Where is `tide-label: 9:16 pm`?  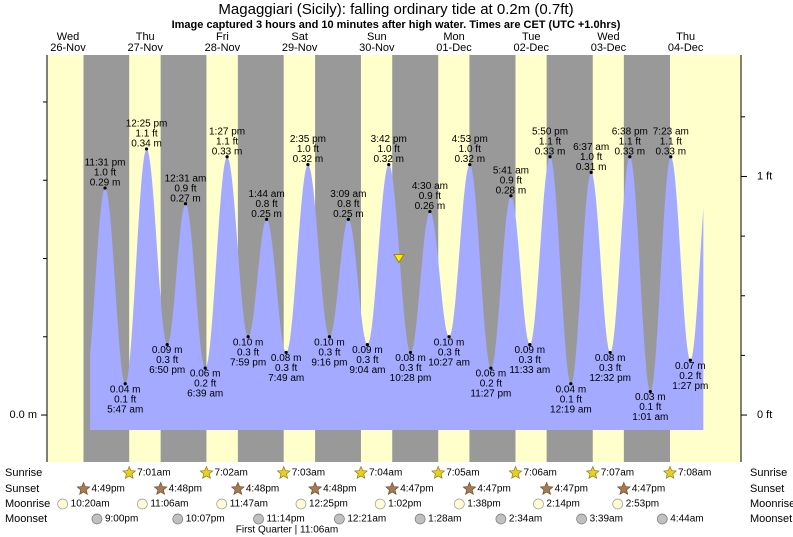 tide-label: 9:16 pm is located at coordinates (329, 362).